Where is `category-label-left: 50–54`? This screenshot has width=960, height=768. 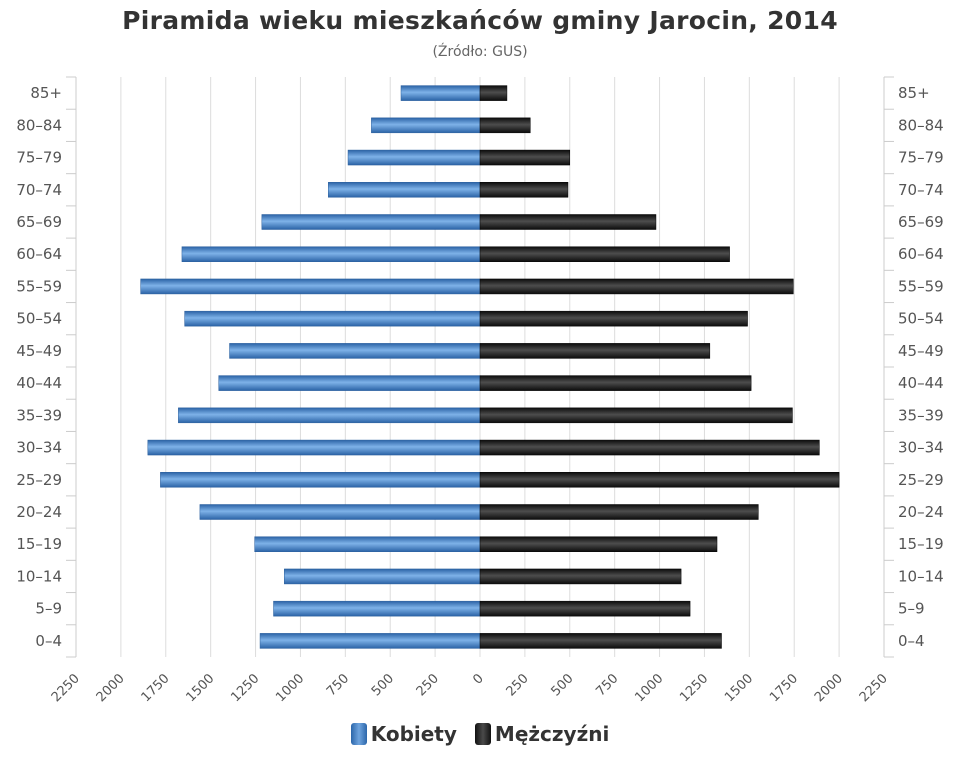 category-label-left: 50–54 is located at coordinates (39, 319).